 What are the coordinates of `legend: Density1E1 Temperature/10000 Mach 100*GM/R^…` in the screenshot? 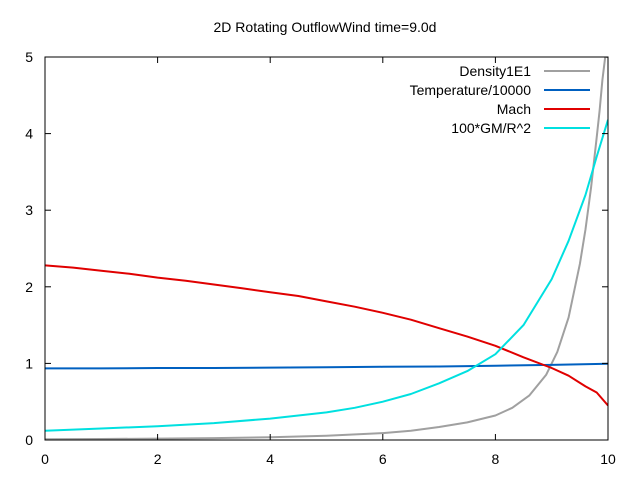 It's located at (500, 99).